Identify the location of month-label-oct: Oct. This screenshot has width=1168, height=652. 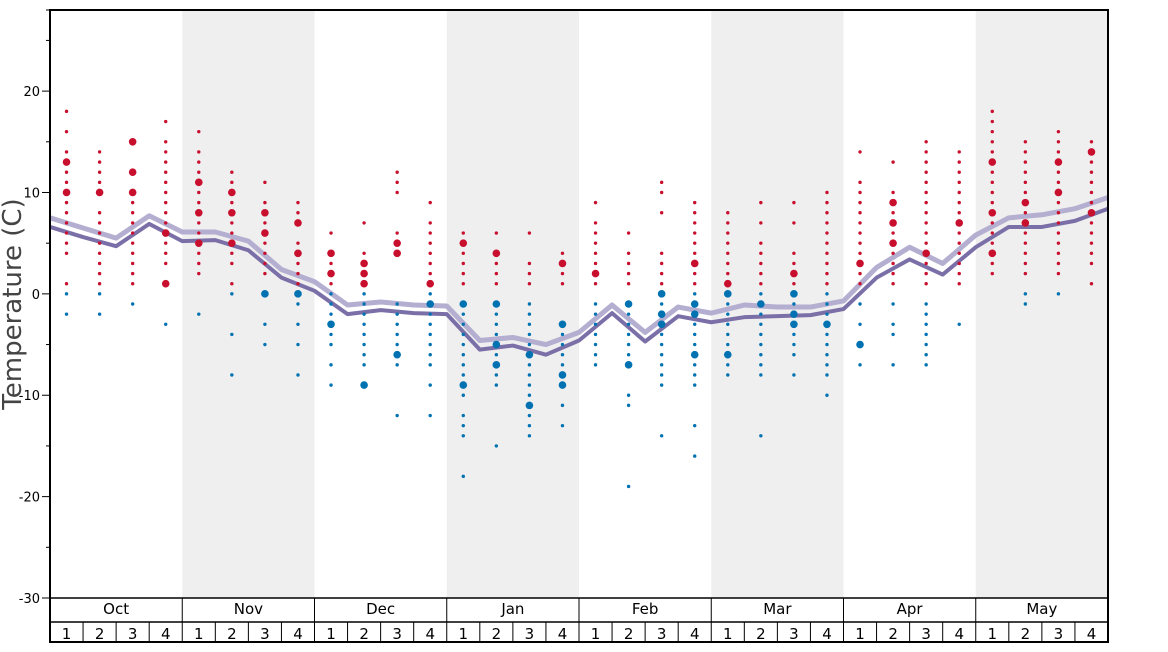
(116, 609).